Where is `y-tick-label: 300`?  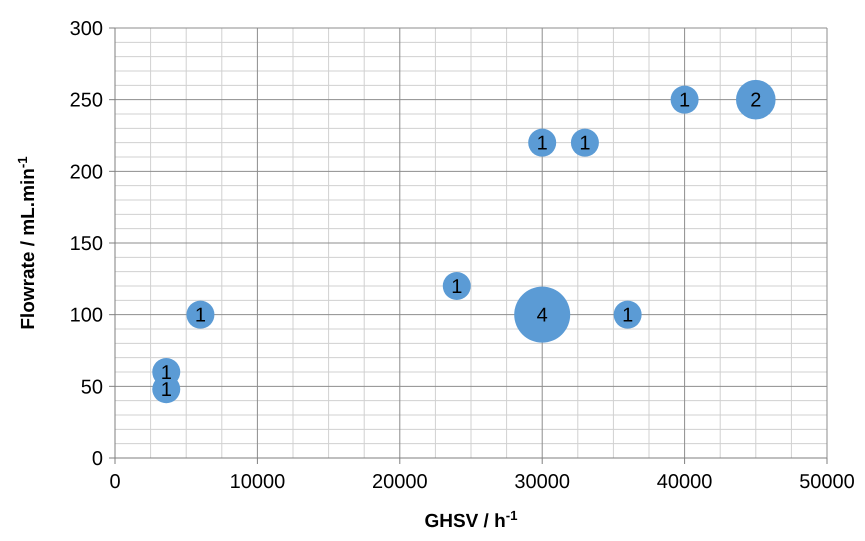
y-tick-label: 300 is located at coordinates (86, 29).